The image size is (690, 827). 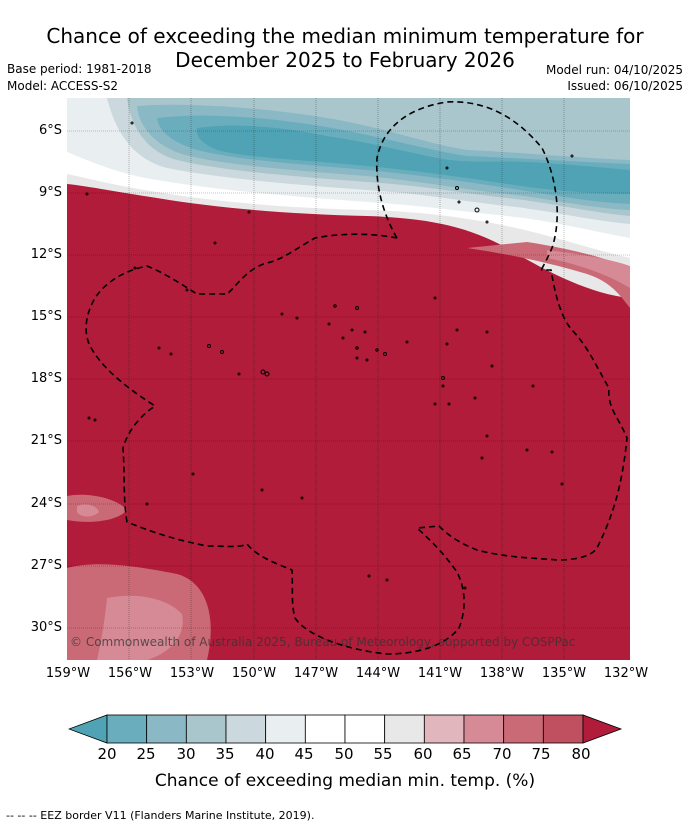 What do you see at coordinates (46, 316) in the screenshot?
I see `lat-label: 15°S` at bounding box center [46, 316].